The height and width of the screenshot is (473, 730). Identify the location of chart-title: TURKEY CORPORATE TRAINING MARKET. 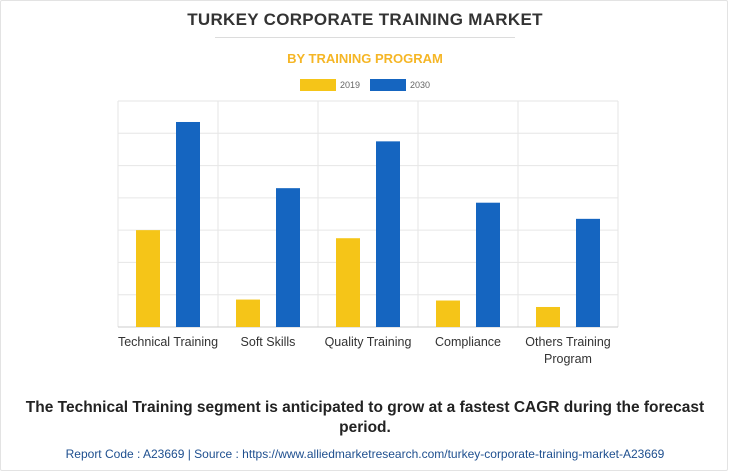
(365, 19).